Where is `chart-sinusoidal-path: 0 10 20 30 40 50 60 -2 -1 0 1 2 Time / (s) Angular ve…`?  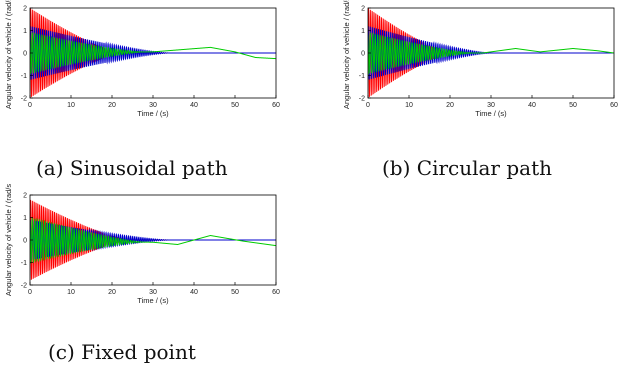 chart-sinusoidal-path: 0 10 20 30 40 50 60 -2 -1 0 1 2 Time / (s) Angular ve… is located at coordinates (142, 59).